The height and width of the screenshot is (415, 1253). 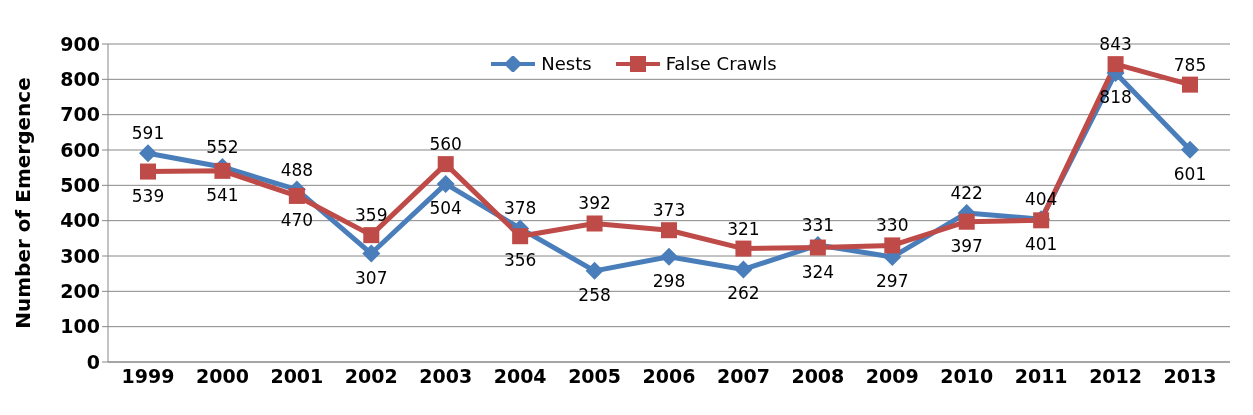 I want to click on data-label: 330, so click(x=892, y=225).